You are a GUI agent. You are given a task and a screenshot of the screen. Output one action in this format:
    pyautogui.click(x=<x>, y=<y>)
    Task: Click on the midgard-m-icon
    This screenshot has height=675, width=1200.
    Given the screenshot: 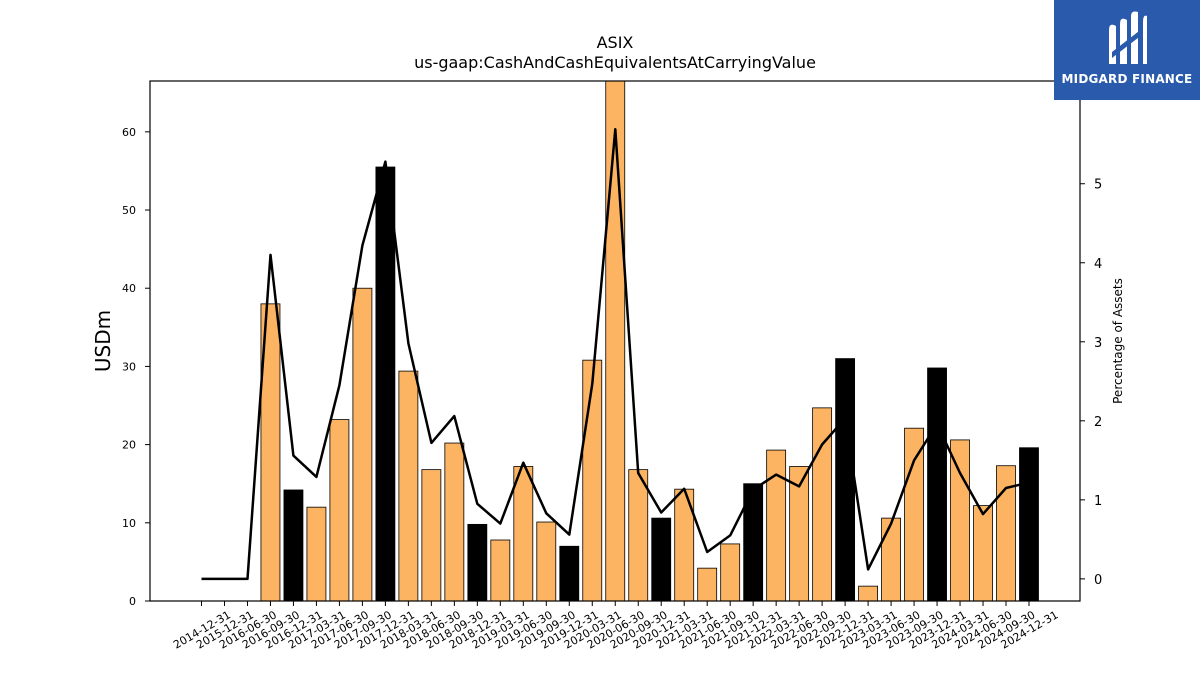 What is the action you would take?
    pyautogui.click(x=1128, y=38)
    